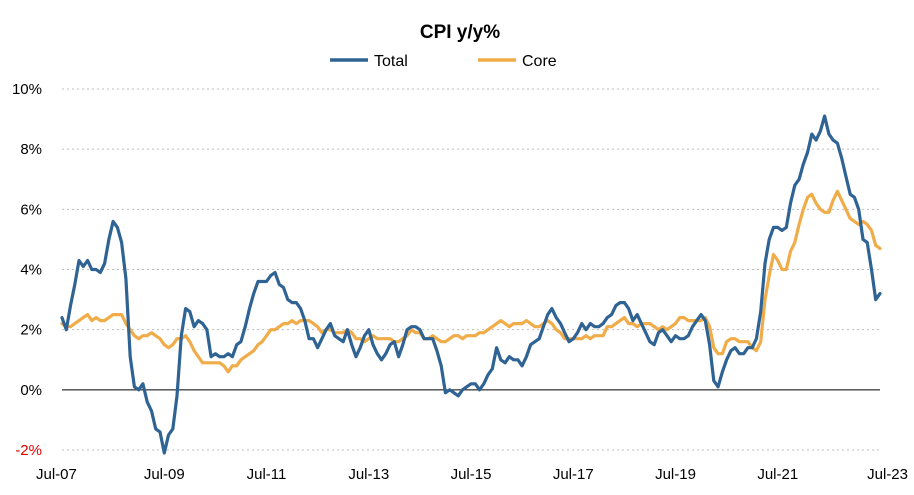 Image resolution: width=914 pixels, height=495 pixels. Describe the element at coordinates (164, 474) in the screenshot. I see `x-tick-label: Jul-09` at that location.